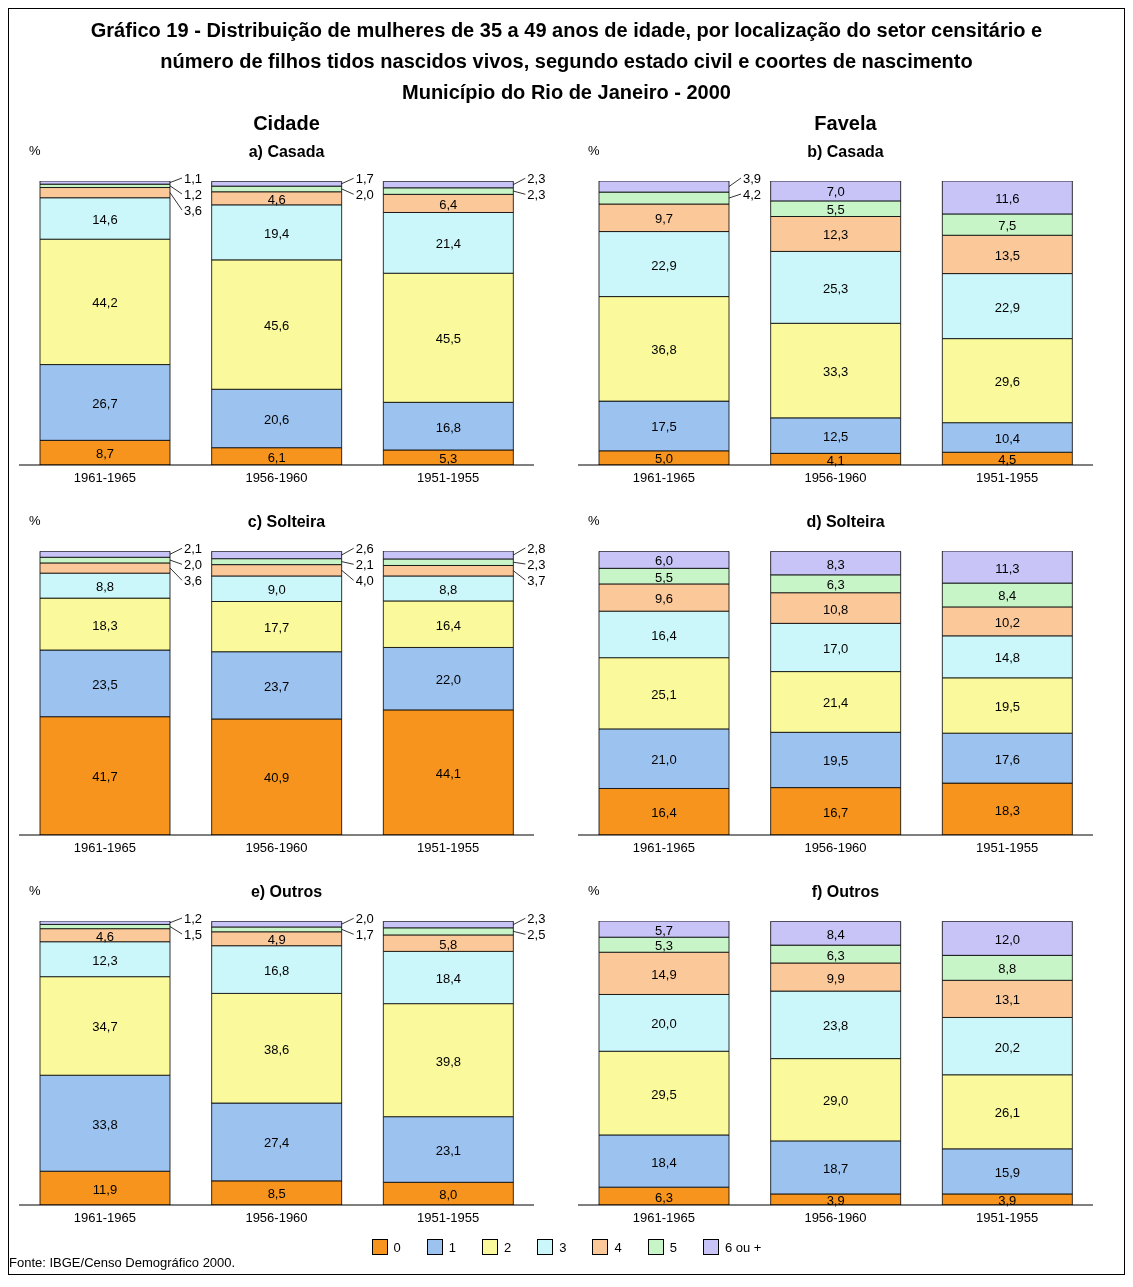  What do you see at coordinates (508, 1247) in the screenshot?
I see `legend-label: 2` at bounding box center [508, 1247].